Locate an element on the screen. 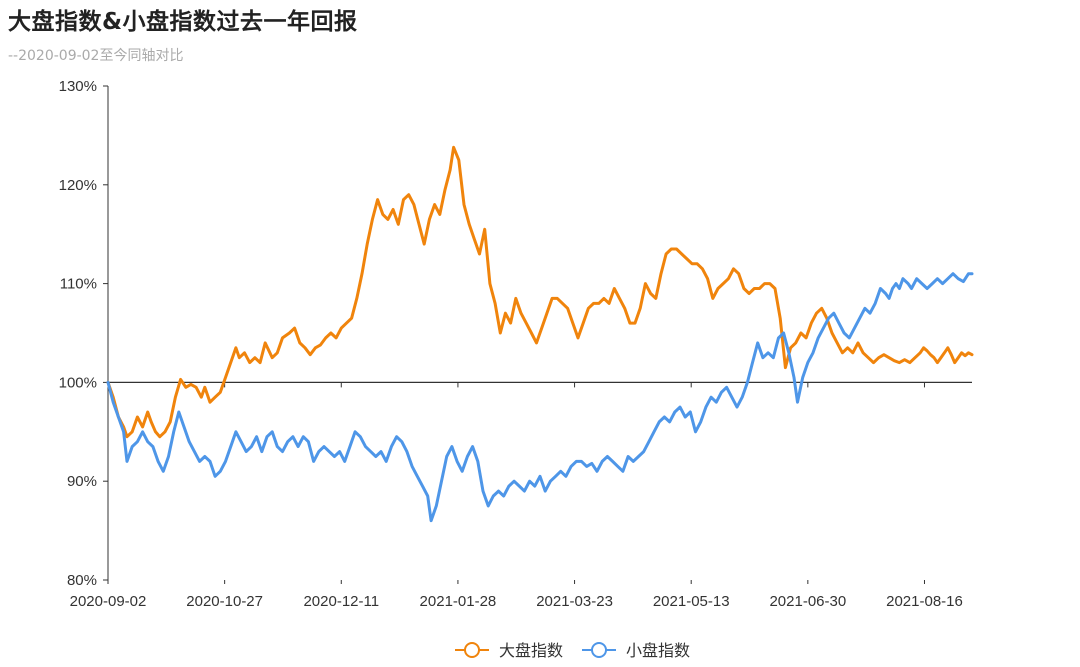 This screenshot has width=1080, height=667. x-tick-label: 2021-03-23 is located at coordinates (574, 601).